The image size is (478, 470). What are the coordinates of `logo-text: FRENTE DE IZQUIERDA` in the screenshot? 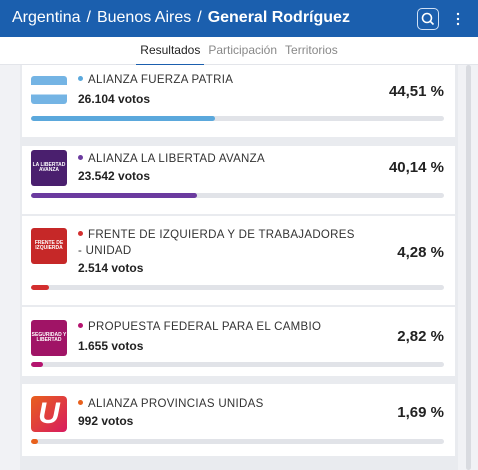 It's located at (49, 245).